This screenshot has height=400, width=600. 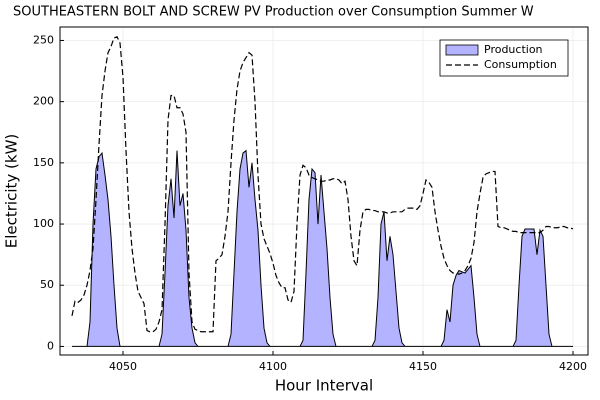 I want to click on y-axis-label: Electricity (kW), so click(x=12, y=191).